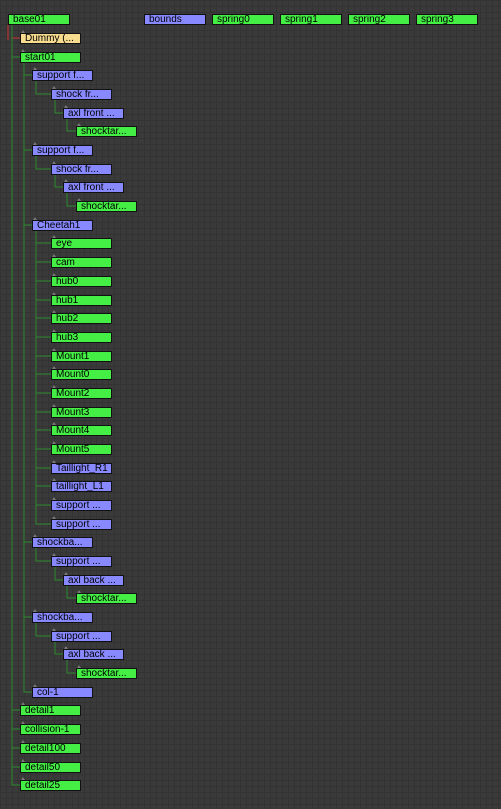 The height and width of the screenshot is (809, 501). I want to click on tree-node-mount3: Mount3, so click(81, 412).